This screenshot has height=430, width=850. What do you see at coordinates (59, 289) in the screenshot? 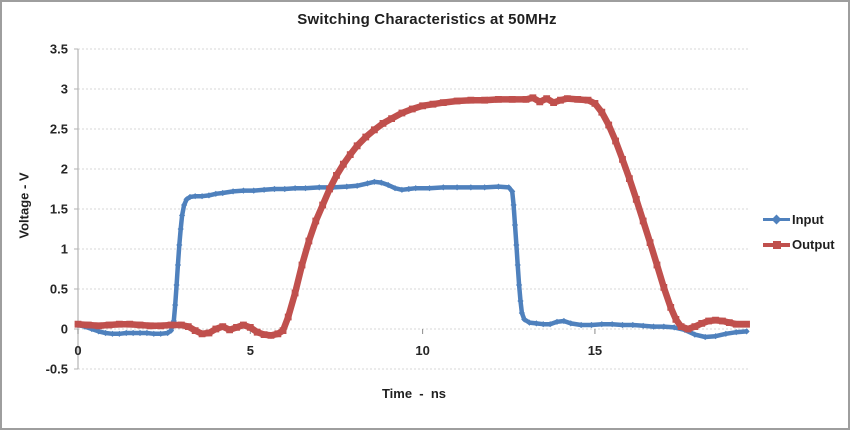
I see `y-tick-label: 0.5` at bounding box center [59, 289].